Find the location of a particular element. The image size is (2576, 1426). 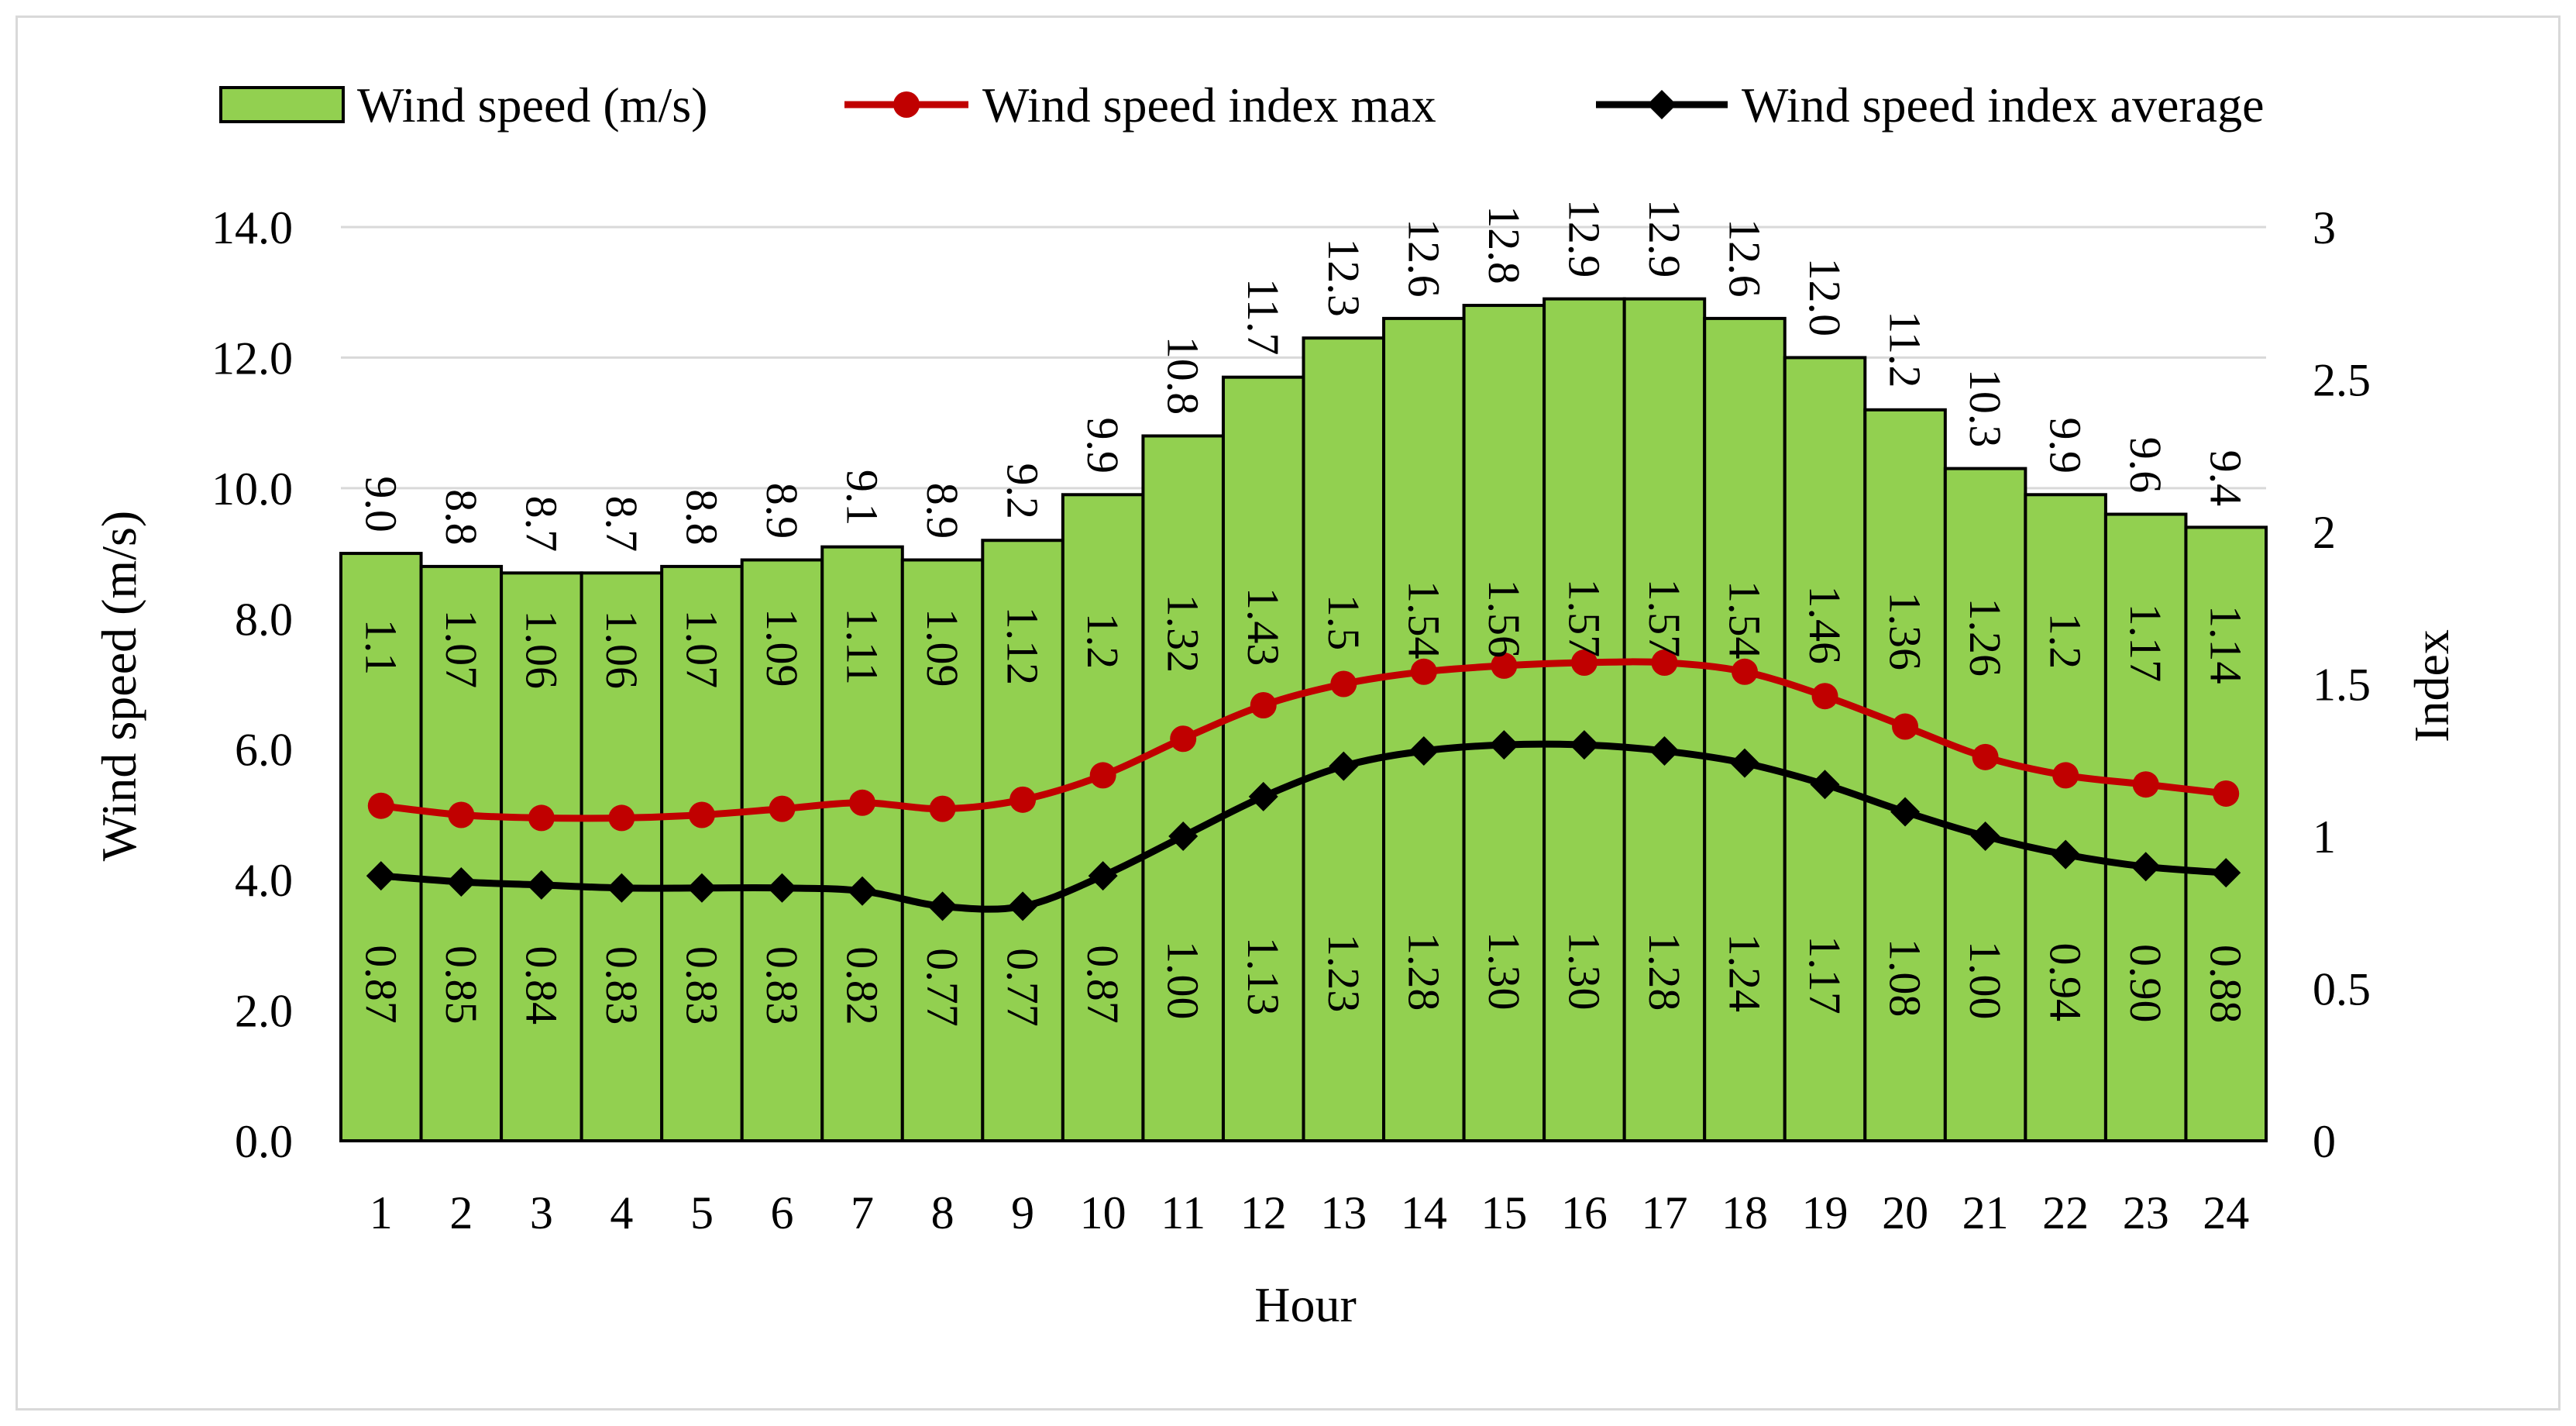

index-average-label: 0.85 is located at coordinates (461, 985).